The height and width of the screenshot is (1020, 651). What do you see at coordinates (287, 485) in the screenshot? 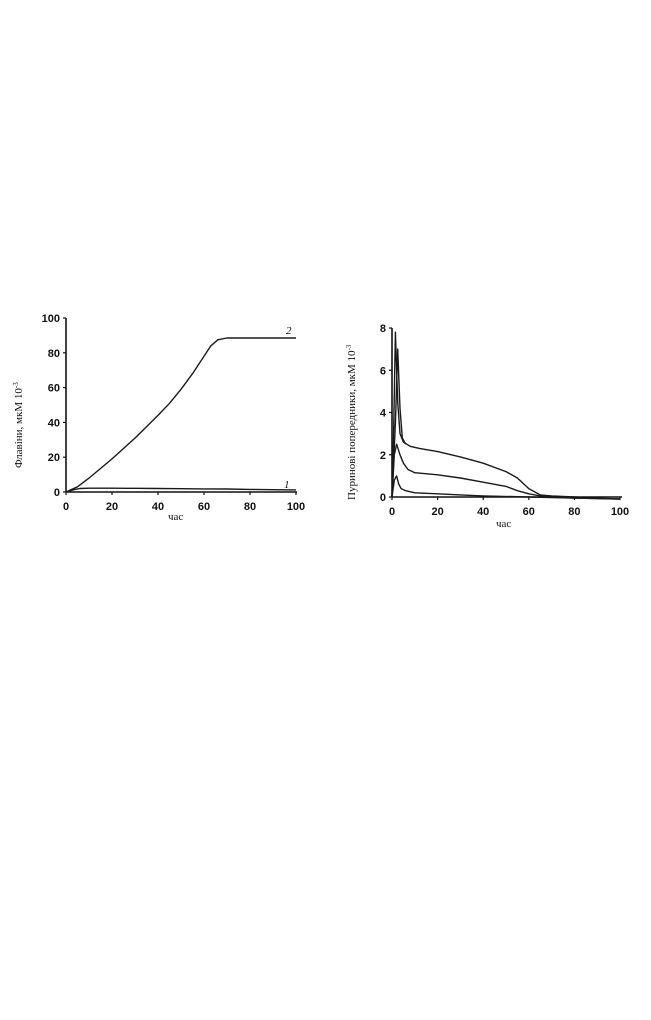
I see `series-label-1: 1` at bounding box center [287, 485].